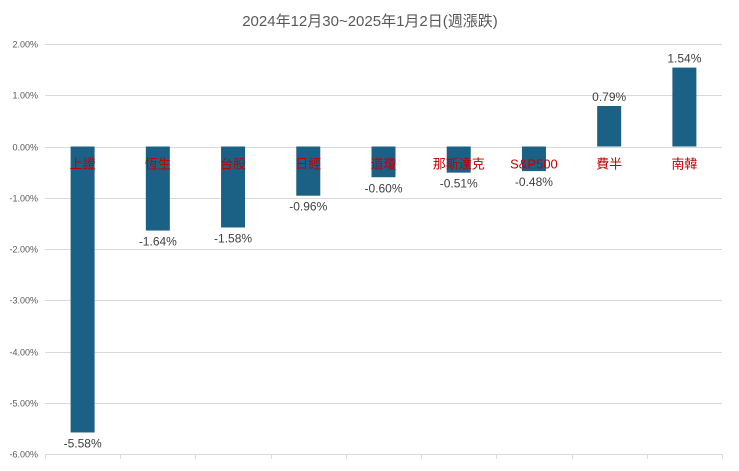 This screenshot has width=740, height=472. What do you see at coordinates (308, 164) in the screenshot?
I see `category-label: 日經` at bounding box center [308, 164].